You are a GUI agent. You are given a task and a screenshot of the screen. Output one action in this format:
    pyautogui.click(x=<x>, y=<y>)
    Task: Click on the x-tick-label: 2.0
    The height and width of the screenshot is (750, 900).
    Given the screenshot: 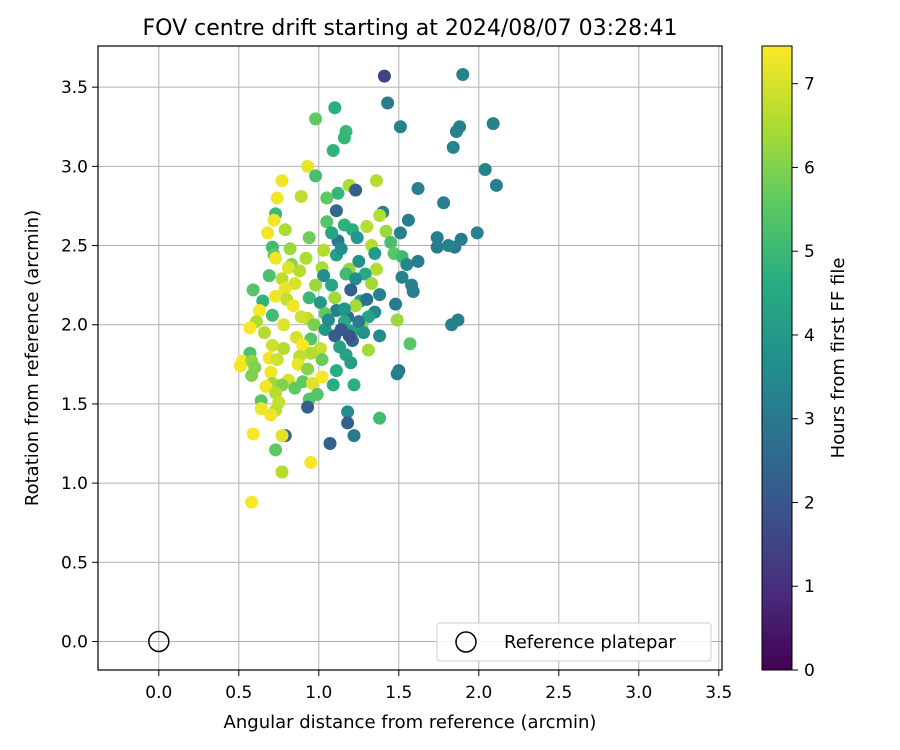 What is the action you would take?
    pyautogui.click(x=478, y=693)
    